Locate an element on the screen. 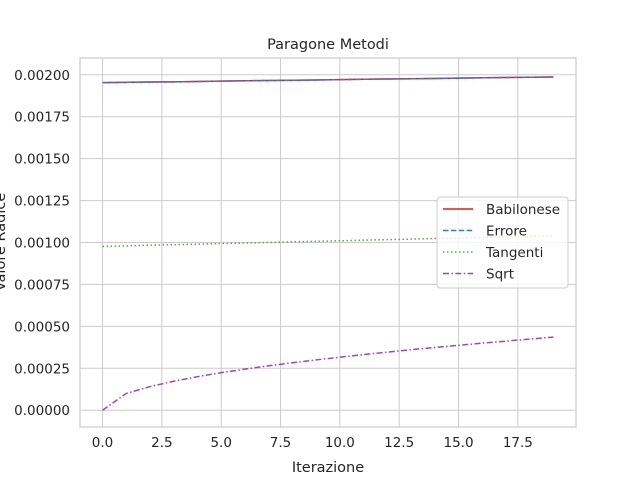  legend-label-babilonese: Babilonese is located at coordinates (523, 210).